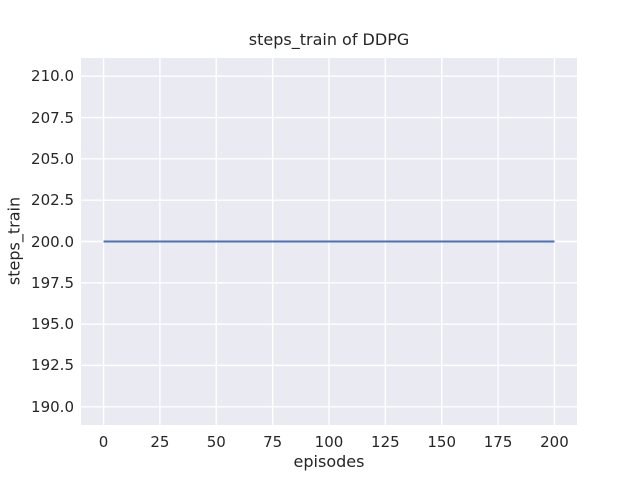  Describe the element at coordinates (52, 282) in the screenshot. I see `y-tick-label: 197.5` at that location.